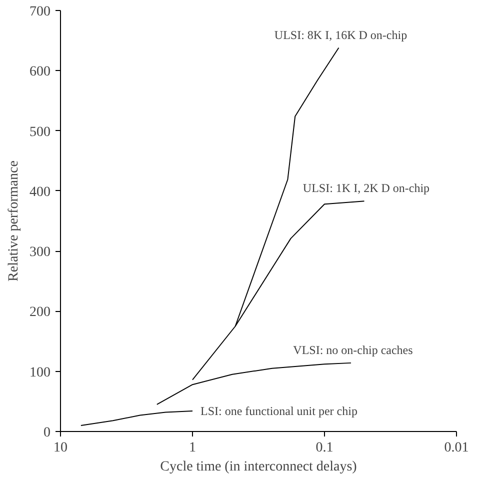 Image resolution: width=486 pixels, height=486 pixels. What do you see at coordinates (259, 467) in the screenshot?
I see `x-axis-title: Cycle time (in interconnect delays)` at bounding box center [259, 467].